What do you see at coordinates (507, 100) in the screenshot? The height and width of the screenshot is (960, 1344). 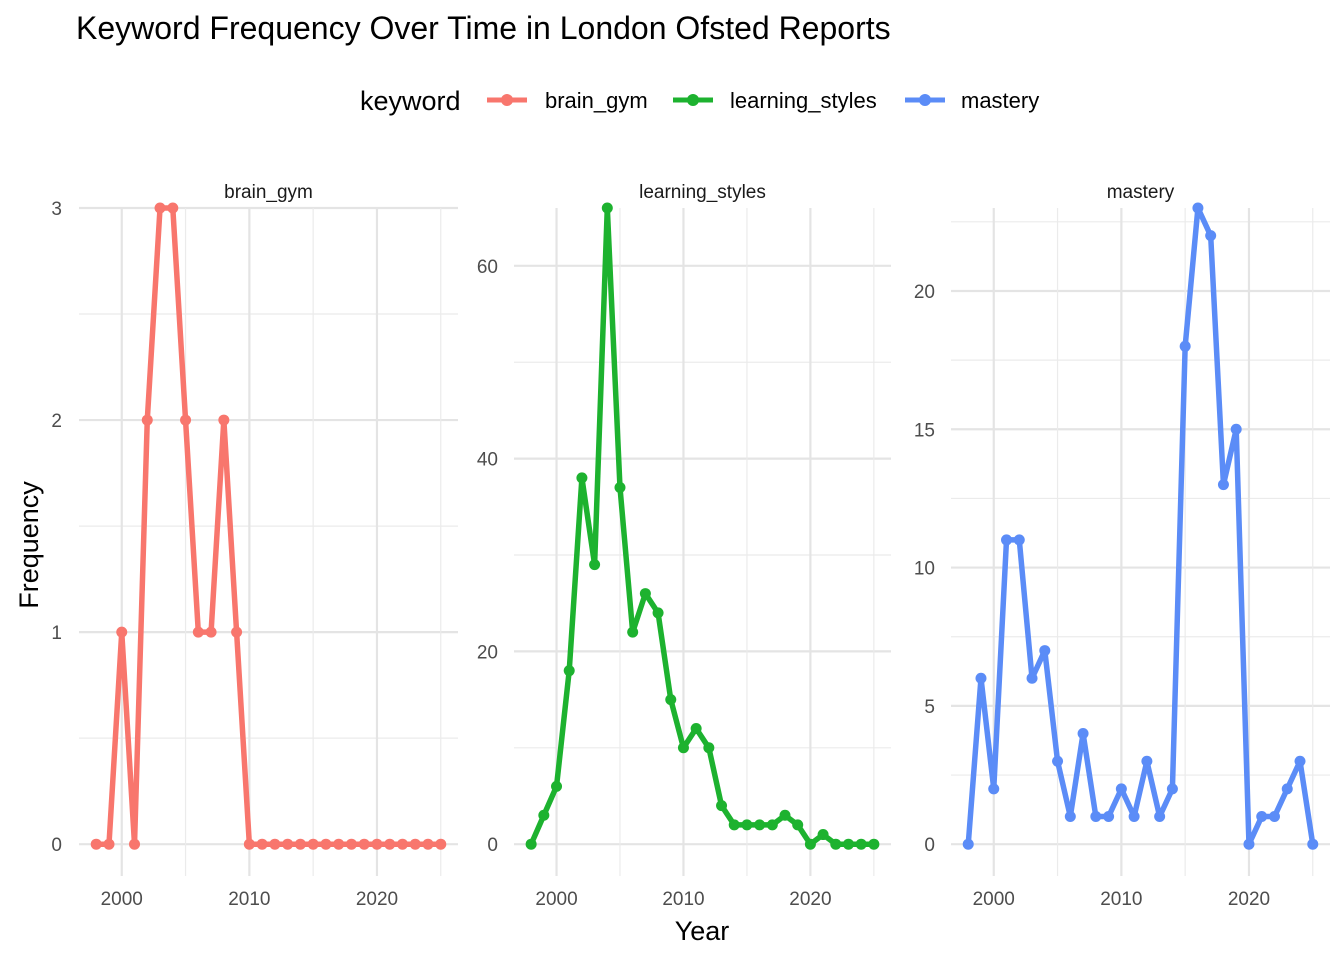 I see `legend-point-brain-gym` at bounding box center [507, 100].